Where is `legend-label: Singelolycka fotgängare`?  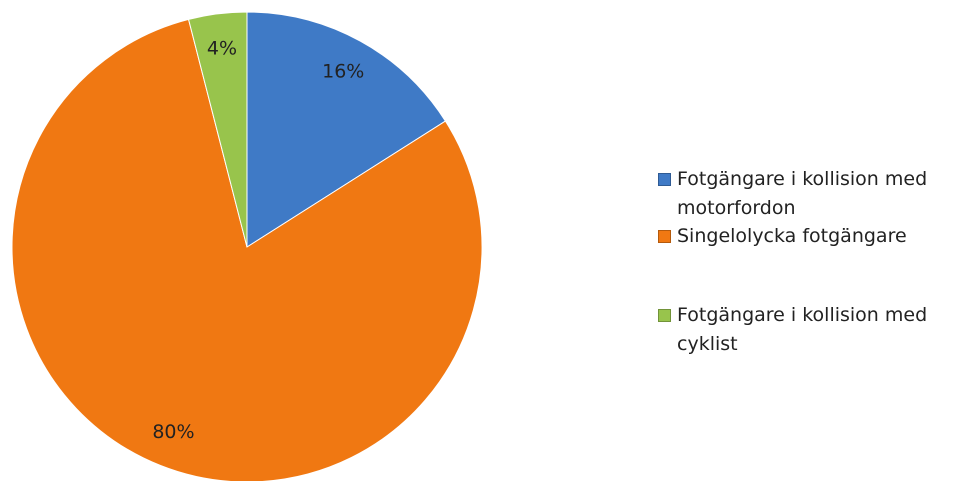 legend-label: Singelolycka fotgängare is located at coordinates (792, 236).